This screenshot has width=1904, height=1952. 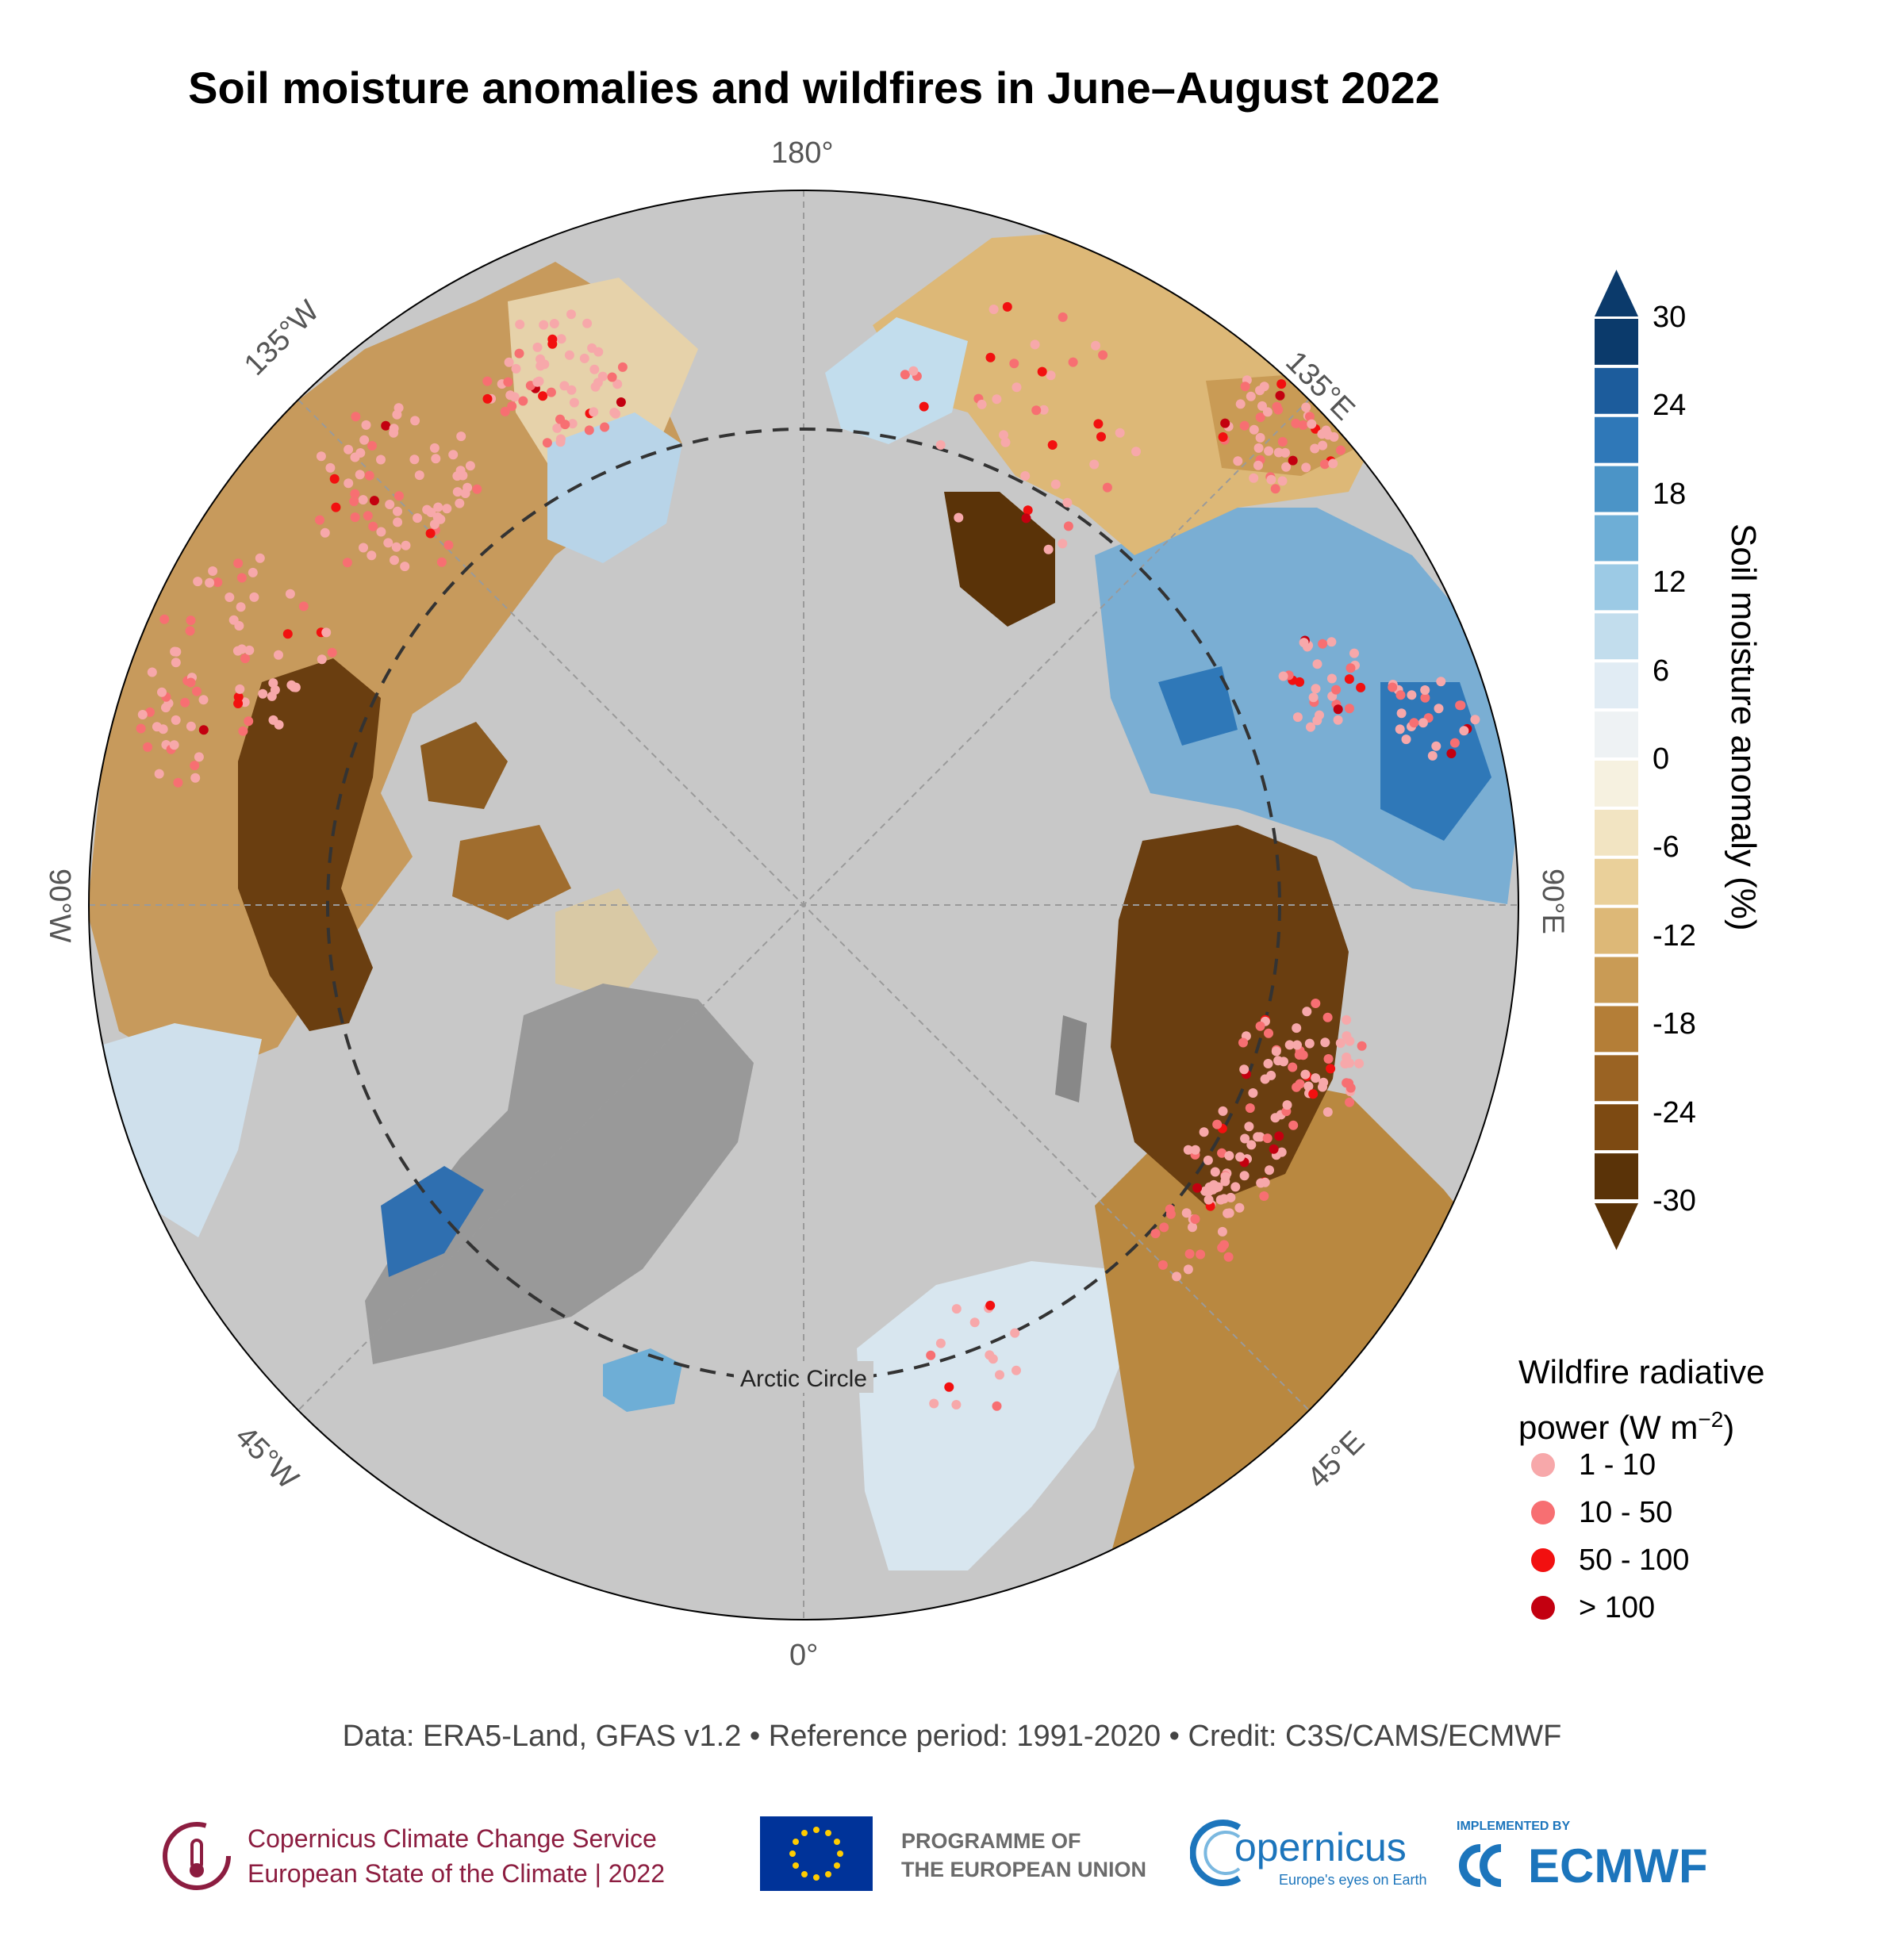 I want to click on land-central-siberia-deep, so click(x=1198, y=706).